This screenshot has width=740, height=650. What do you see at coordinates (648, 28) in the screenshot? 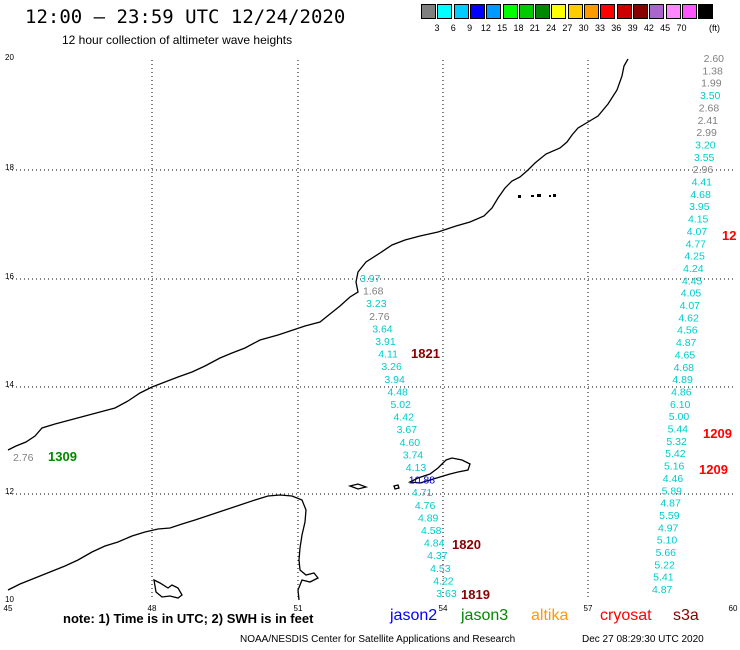
I see `color-scale-label: 42` at bounding box center [648, 28].